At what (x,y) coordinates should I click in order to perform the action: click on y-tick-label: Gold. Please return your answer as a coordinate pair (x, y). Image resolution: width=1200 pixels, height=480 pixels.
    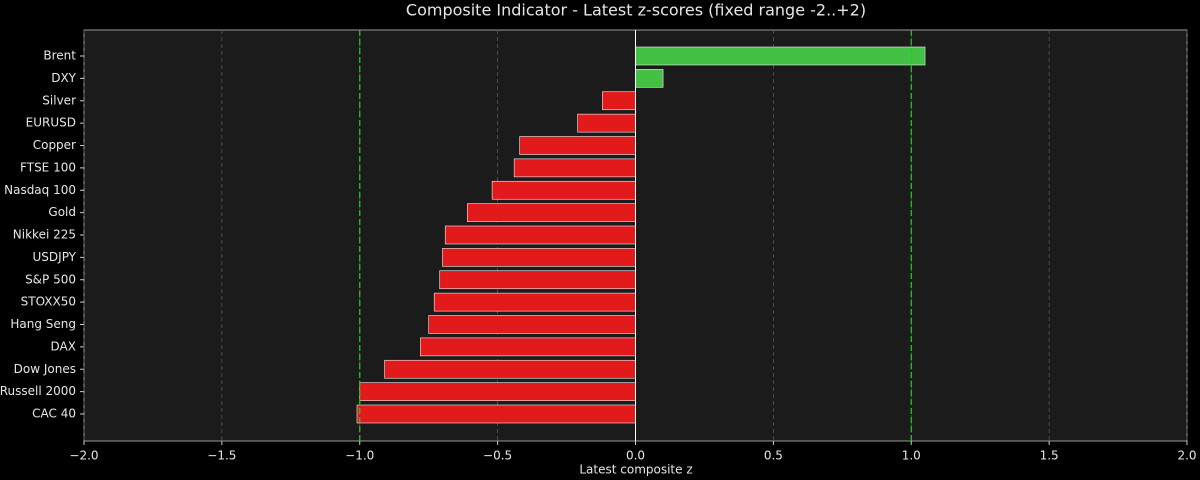
    Looking at the image, I should click on (62, 212).